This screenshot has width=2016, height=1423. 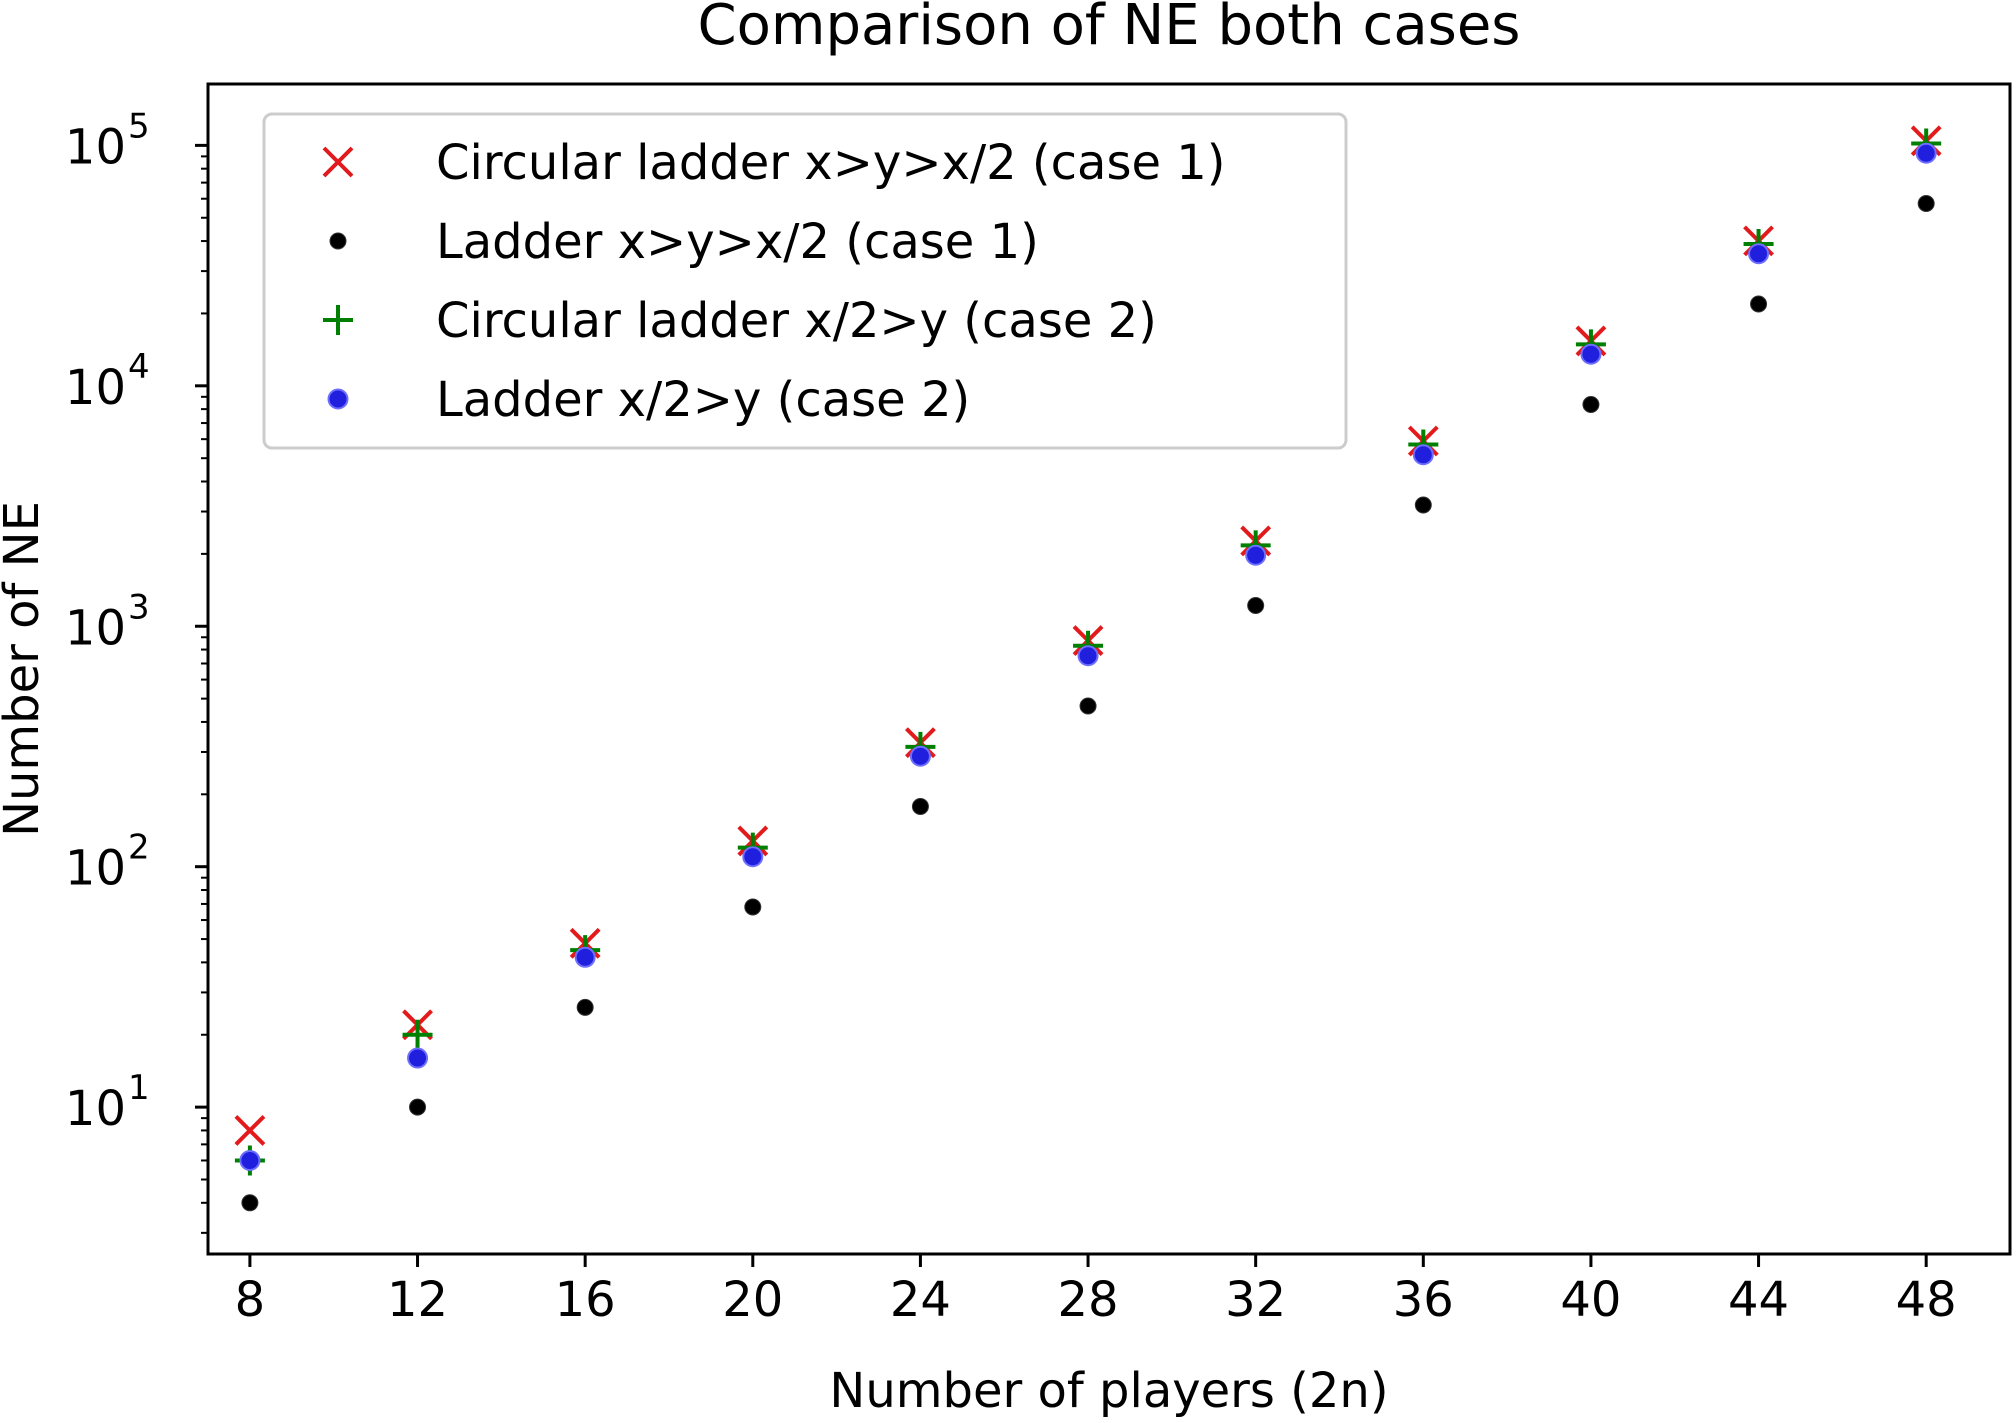 I want to click on y-tick-exponent: 3, so click(x=139, y=607).